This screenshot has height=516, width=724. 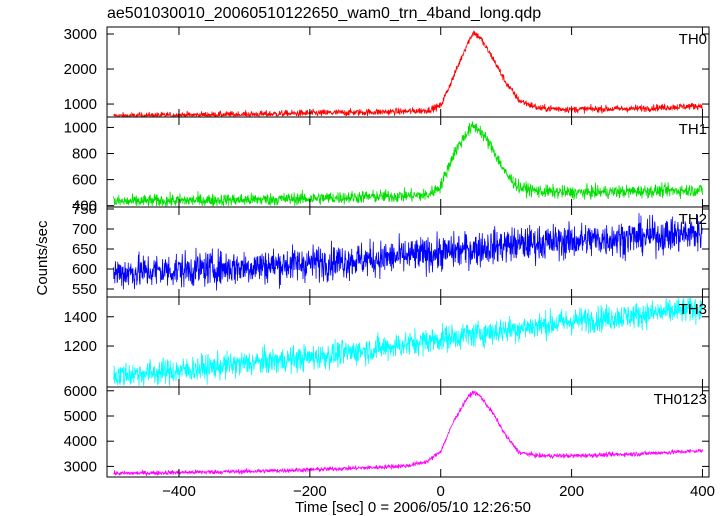 What do you see at coordinates (84, 154) in the screenshot?
I see `y-tick-label: 800` at bounding box center [84, 154].